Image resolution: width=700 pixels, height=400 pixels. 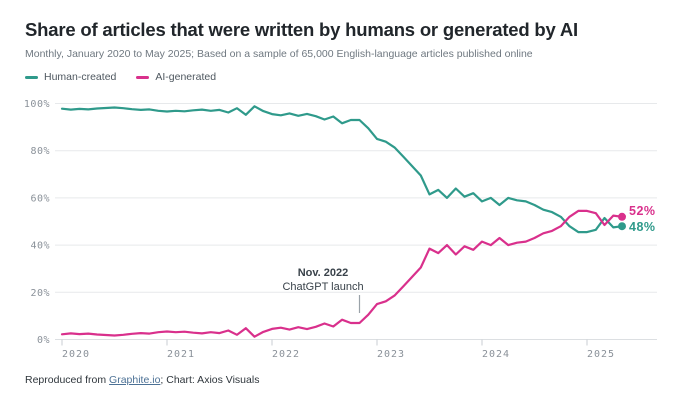 What do you see at coordinates (181, 354) in the screenshot?
I see `x-axis-label: 2021` at bounding box center [181, 354].